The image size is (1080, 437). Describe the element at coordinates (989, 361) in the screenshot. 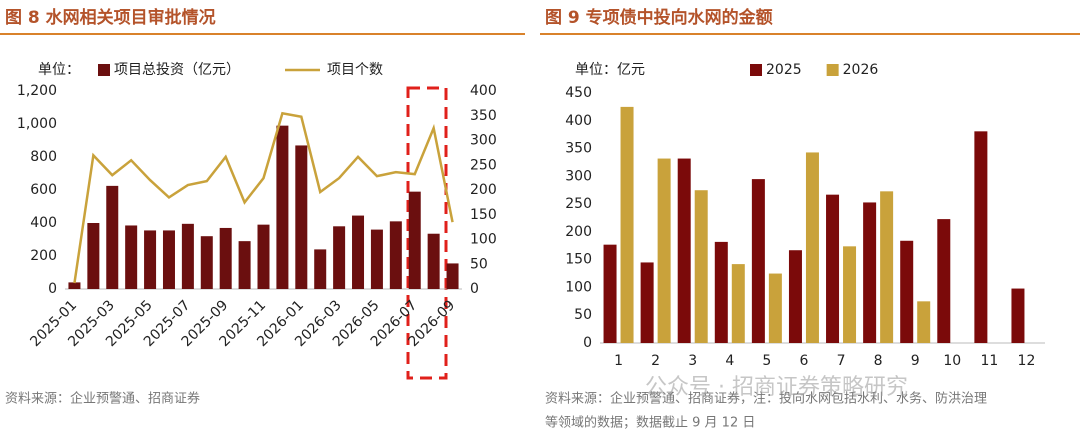

I see `x-tick-label: 11` at that location.